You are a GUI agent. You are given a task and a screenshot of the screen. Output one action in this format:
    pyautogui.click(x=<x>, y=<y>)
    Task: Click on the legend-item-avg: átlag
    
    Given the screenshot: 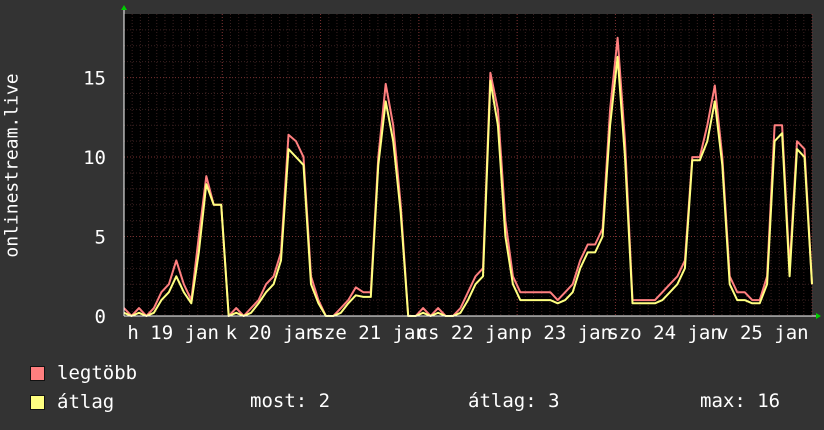 What is the action you would take?
    pyautogui.click(x=72, y=402)
    